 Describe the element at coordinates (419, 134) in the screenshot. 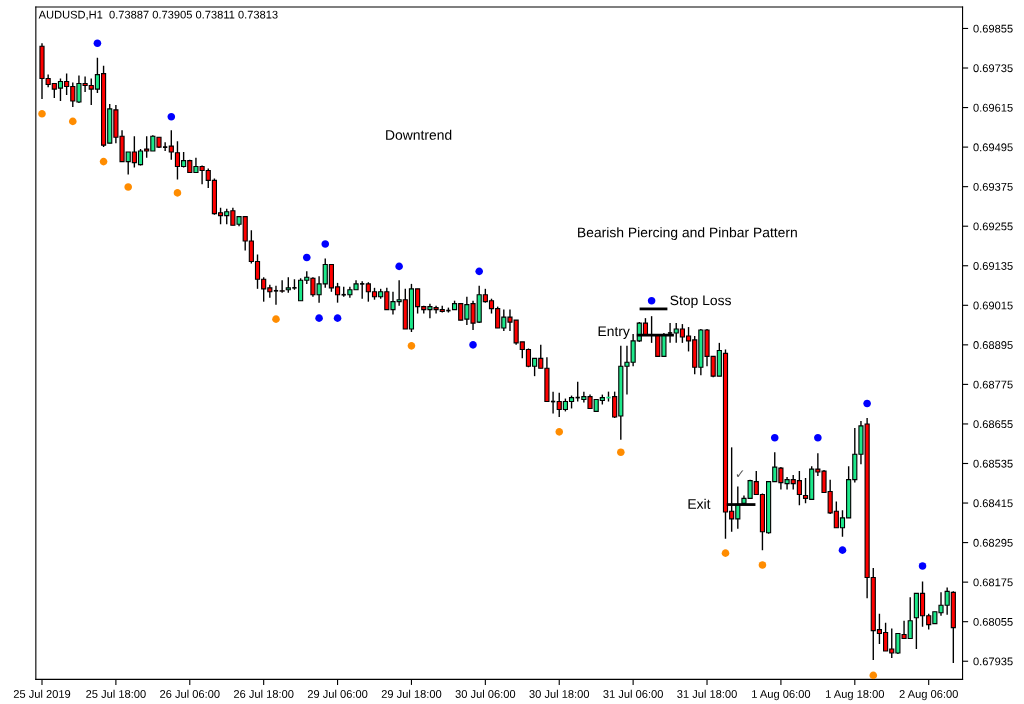

I see `annotation: Downtrend` at that location.